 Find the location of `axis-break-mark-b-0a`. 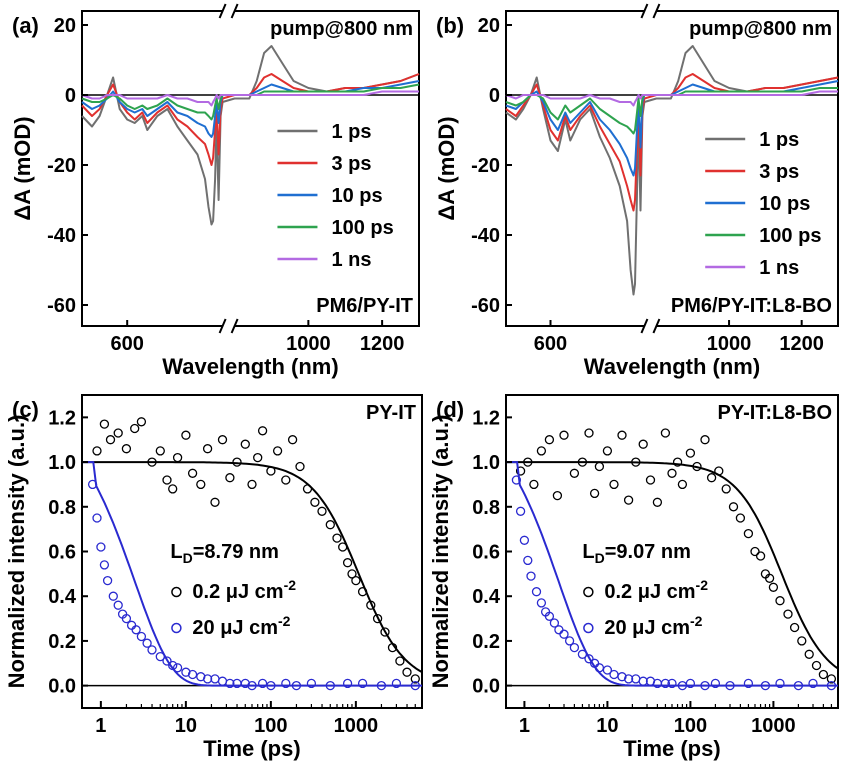

axis-break-mark-b-0a is located at coordinates (644, 11).